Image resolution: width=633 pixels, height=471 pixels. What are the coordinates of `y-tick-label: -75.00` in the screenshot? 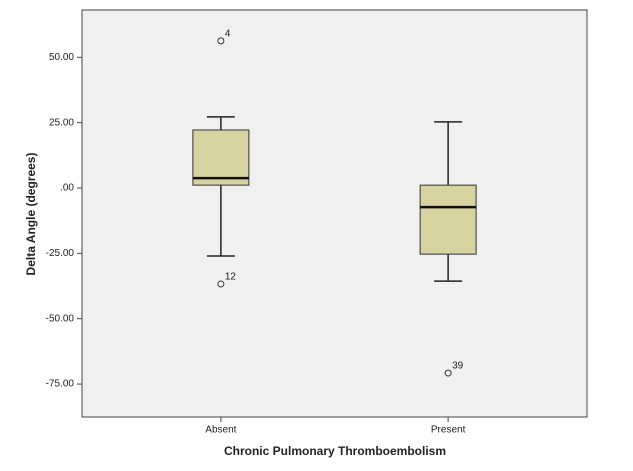 It's located at (60, 384).